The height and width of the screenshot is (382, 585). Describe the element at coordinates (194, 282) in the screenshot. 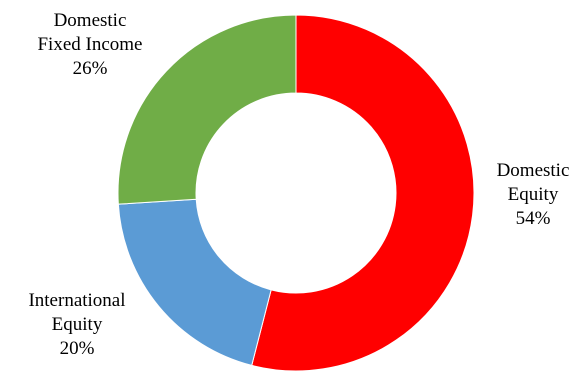

I see `slice-international-equity` at that location.